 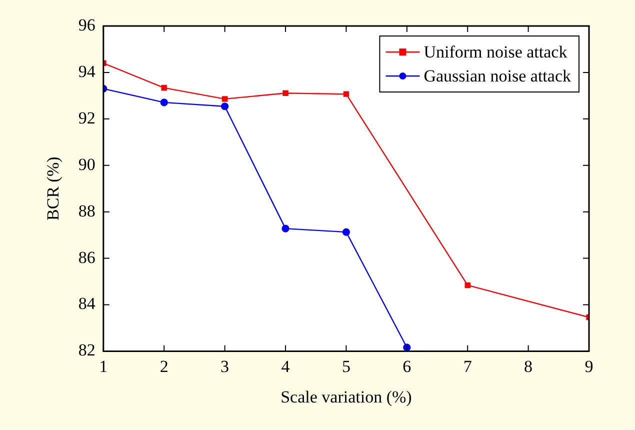 I want to click on x-tick-label: 6, so click(x=407, y=366).